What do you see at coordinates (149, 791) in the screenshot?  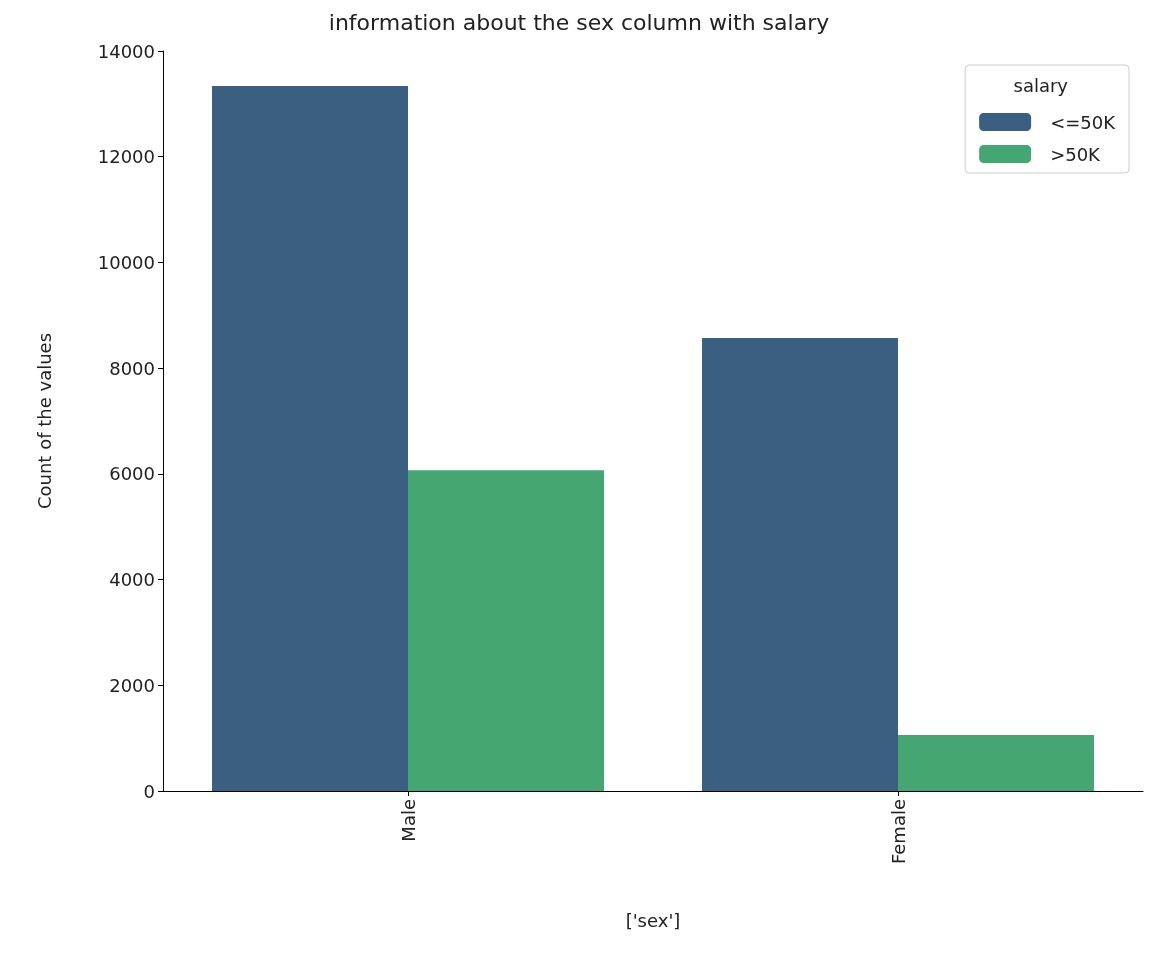 I see `y-tick-label: 0` at bounding box center [149, 791].